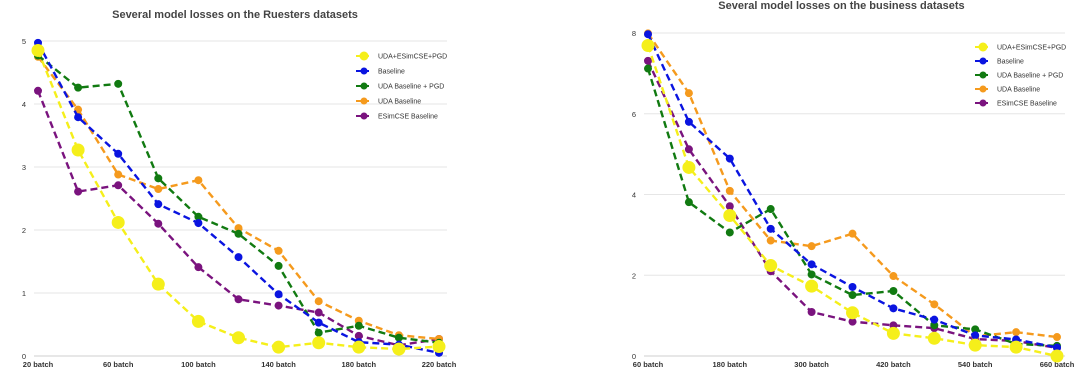 The width and height of the screenshot is (1078, 371). I want to click on x-tick-label: 100 batch, so click(198, 364).